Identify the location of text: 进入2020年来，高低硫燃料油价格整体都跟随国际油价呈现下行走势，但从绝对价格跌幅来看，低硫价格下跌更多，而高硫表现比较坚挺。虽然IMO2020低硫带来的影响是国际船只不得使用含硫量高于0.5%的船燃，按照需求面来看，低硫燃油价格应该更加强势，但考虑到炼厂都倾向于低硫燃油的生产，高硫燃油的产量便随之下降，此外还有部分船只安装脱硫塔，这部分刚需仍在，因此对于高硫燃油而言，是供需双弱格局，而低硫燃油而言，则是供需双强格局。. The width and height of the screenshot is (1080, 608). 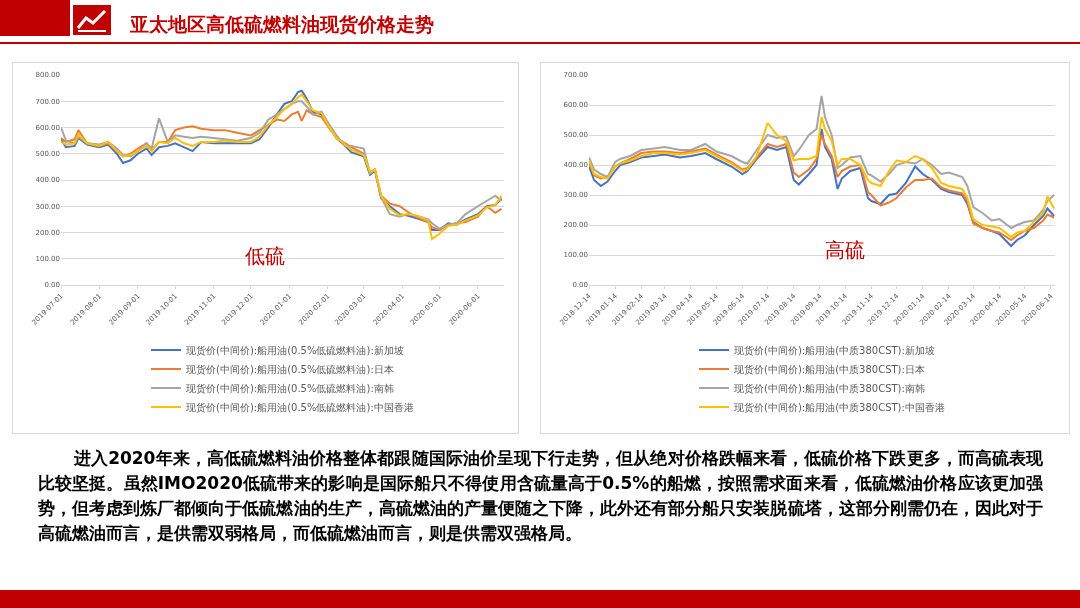
(540, 496).